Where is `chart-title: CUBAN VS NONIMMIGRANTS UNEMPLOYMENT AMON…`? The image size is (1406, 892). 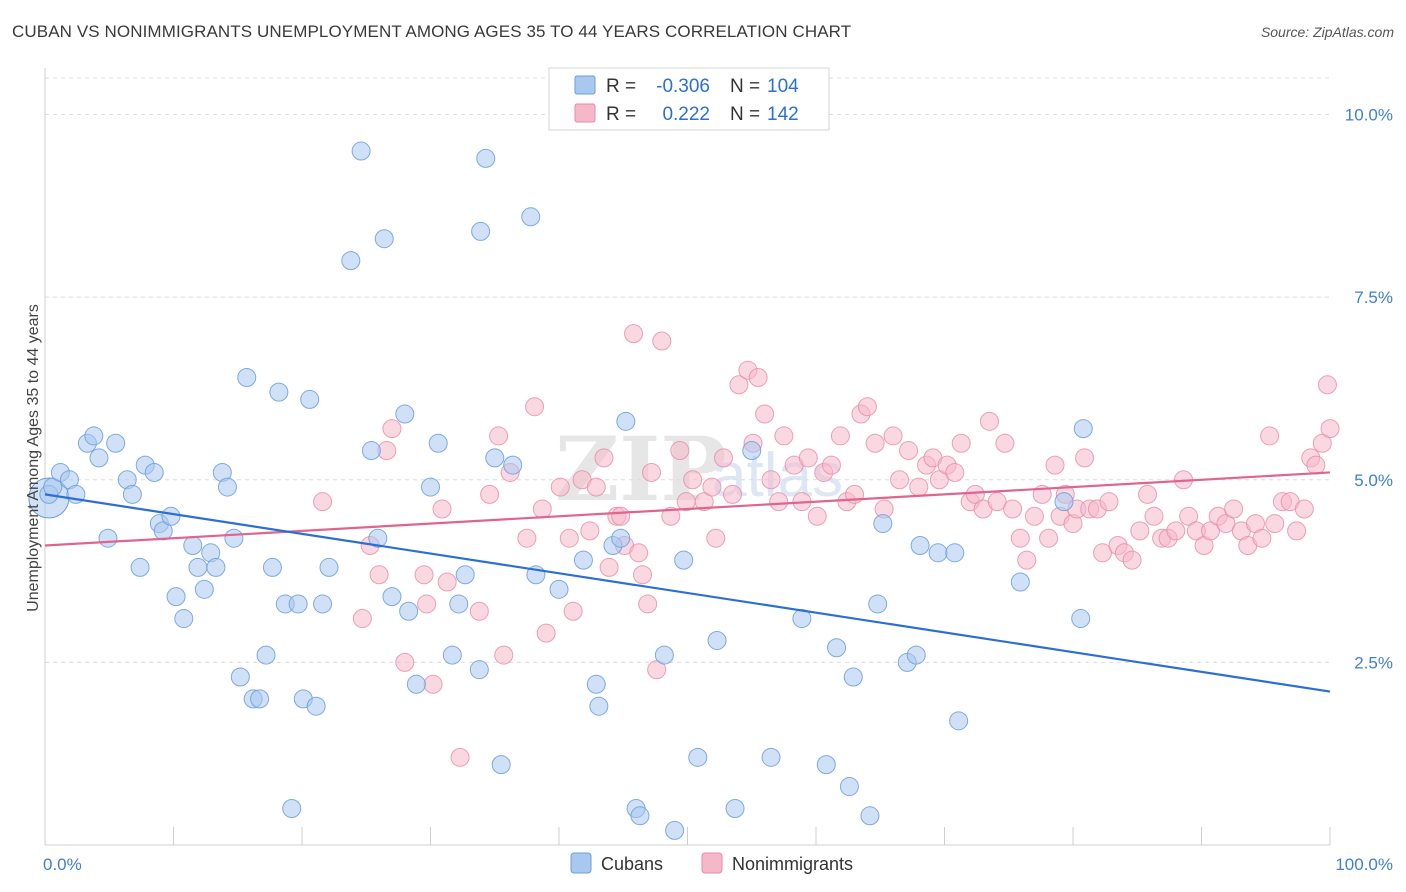
chart-title: CUBAN VS NONIMMIGRANTS UNEMPLOYMENT AMON… is located at coordinates (432, 31).